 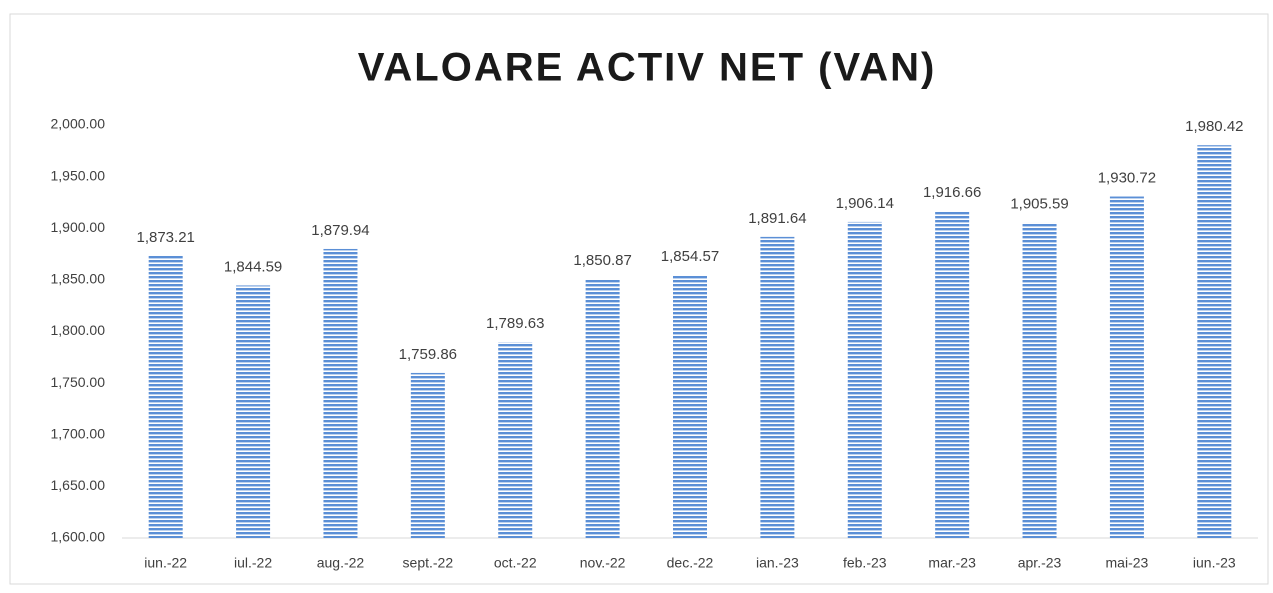 What do you see at coordinates (1127, 178) in the screenshot?
I see `data-label: 1,930.72` at bounding box center [1127, 178].